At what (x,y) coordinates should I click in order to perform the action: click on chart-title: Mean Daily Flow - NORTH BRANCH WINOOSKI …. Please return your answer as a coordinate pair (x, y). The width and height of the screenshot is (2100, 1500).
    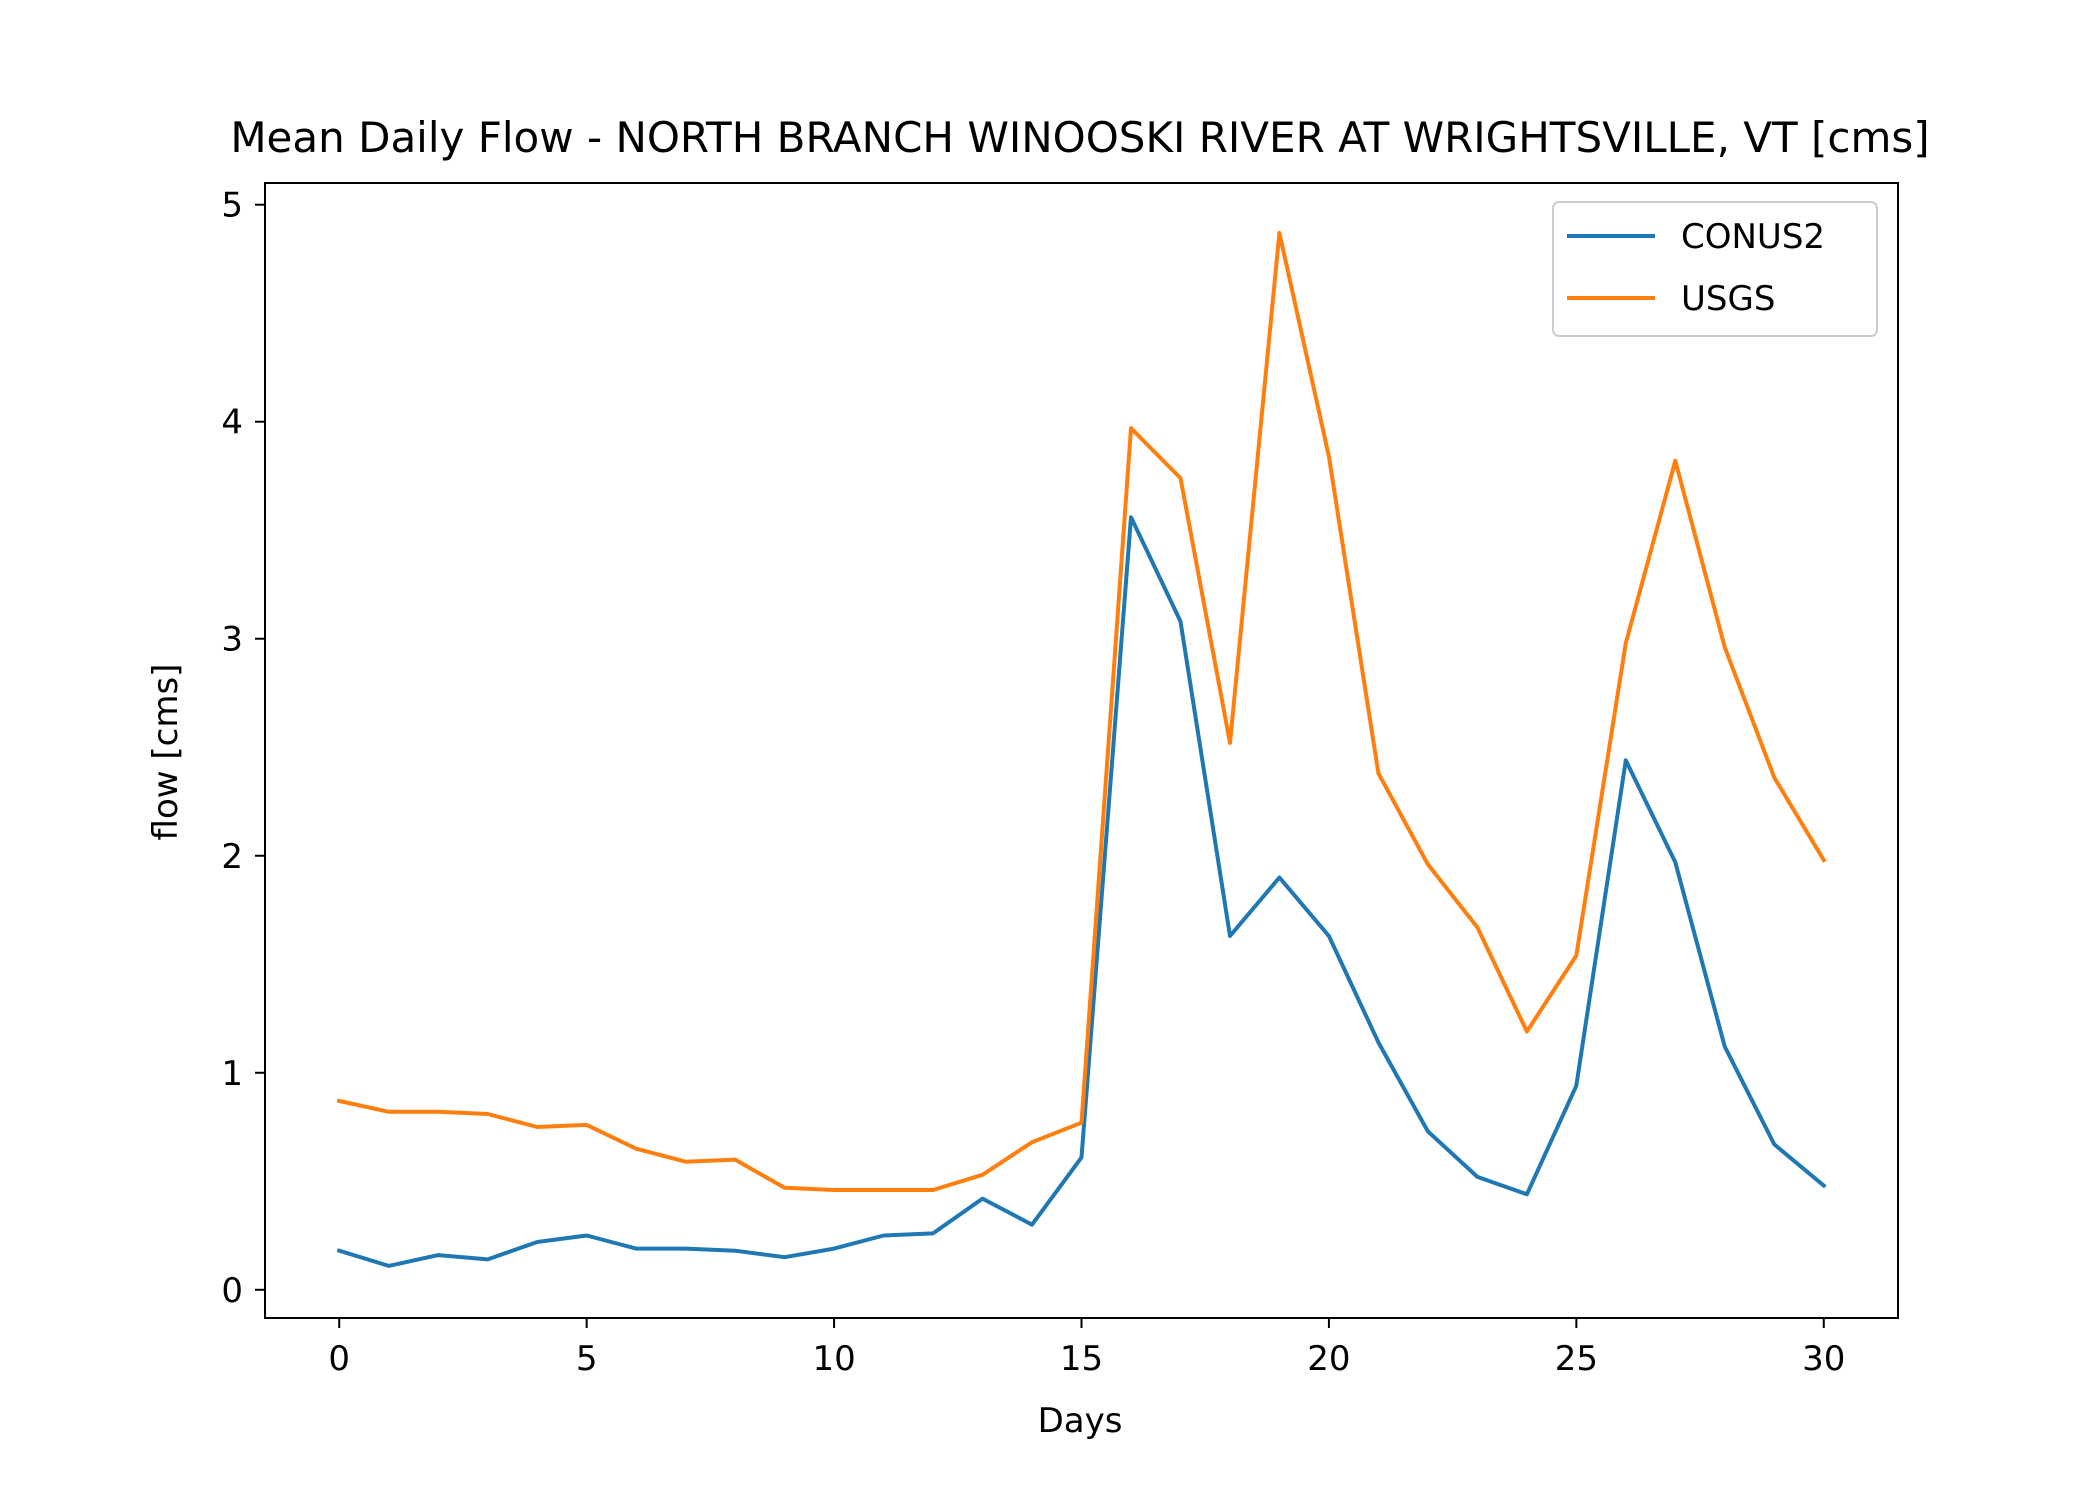
    Looking at the image, I should click on (1079, 137).